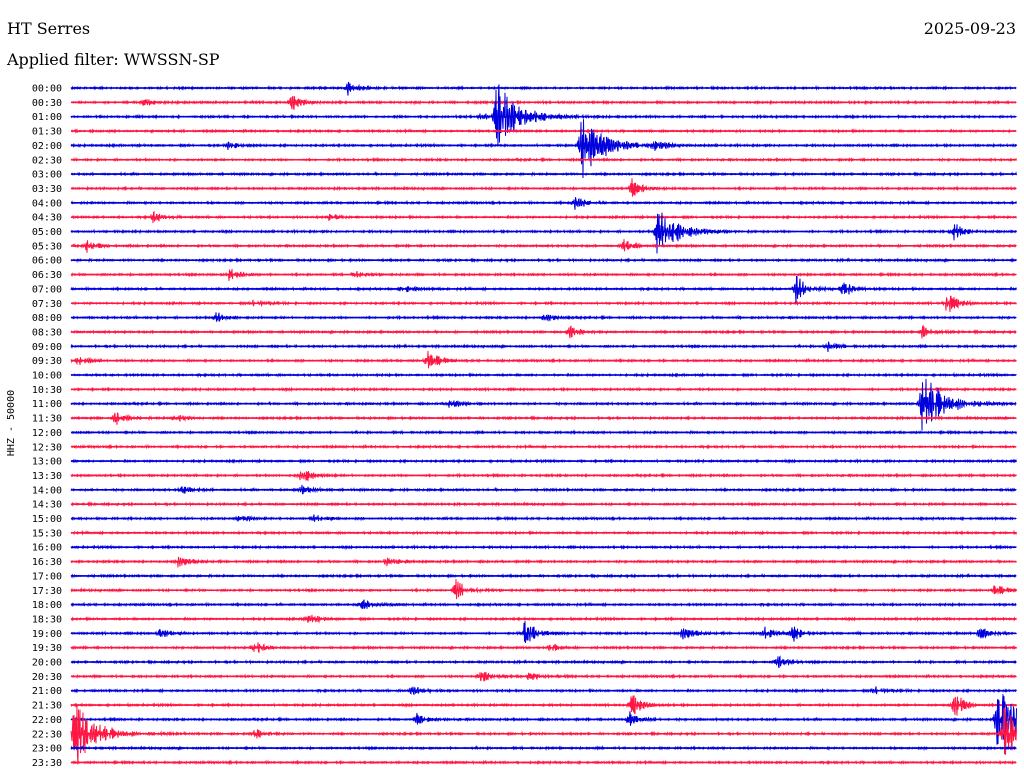 This screenshot has height=780, width=1024. What do you see at coordinates (49, 28) in the screenshot?
I see `station-title: HT Serres` at bounding box center [49, 28].